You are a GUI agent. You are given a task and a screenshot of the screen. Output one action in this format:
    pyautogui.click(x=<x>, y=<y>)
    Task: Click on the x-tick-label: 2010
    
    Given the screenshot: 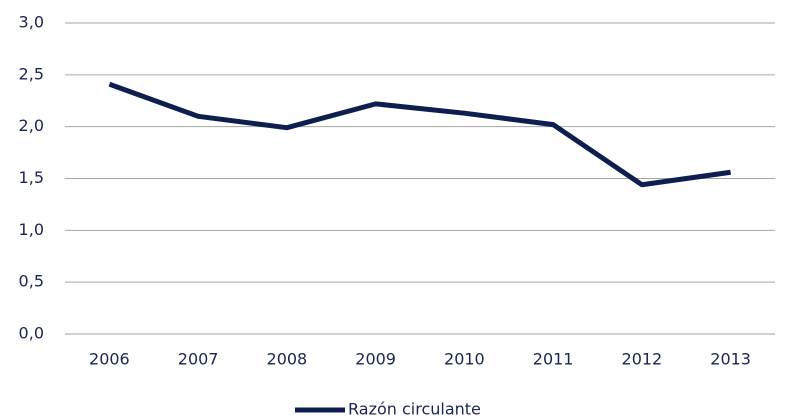 What is the action you would take?
    pyautogui.click(x=464, y=359)
    